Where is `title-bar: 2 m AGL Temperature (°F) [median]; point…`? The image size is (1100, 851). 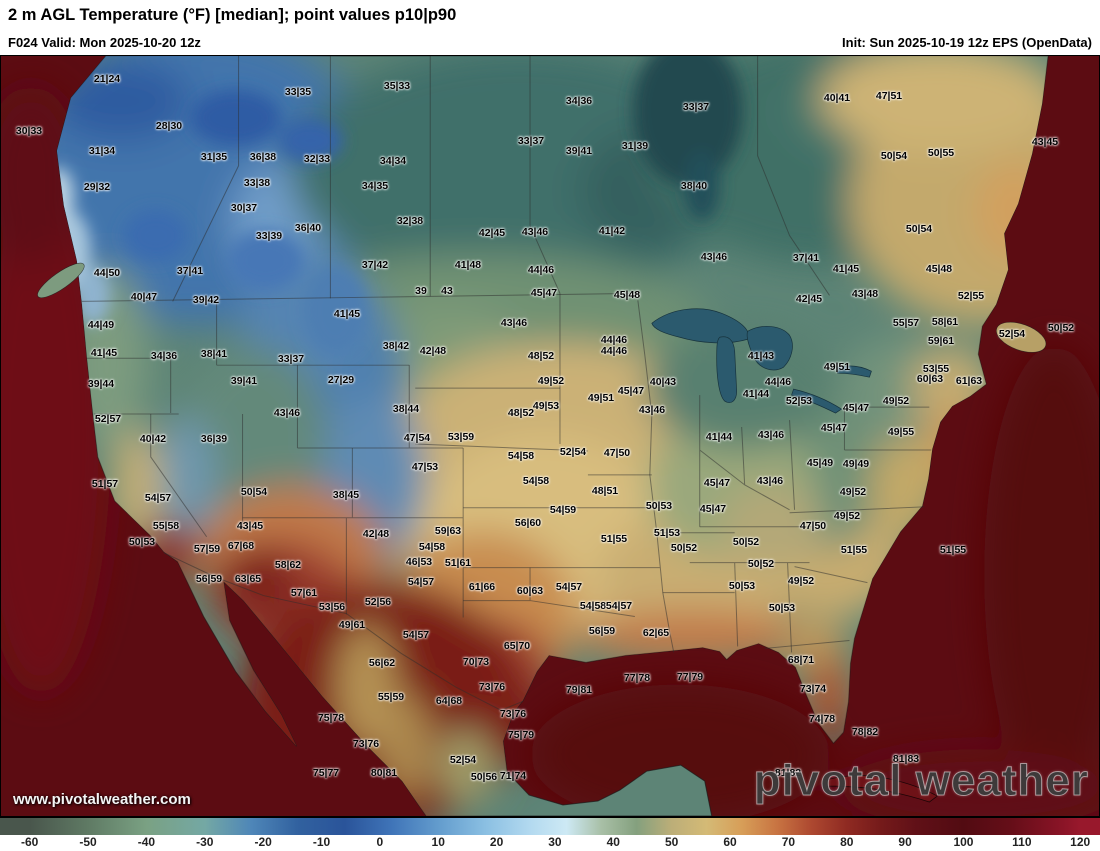
title-bar: 2 m AGL Temperature (°F) [median]; point… is located at coordinates (550, 15).